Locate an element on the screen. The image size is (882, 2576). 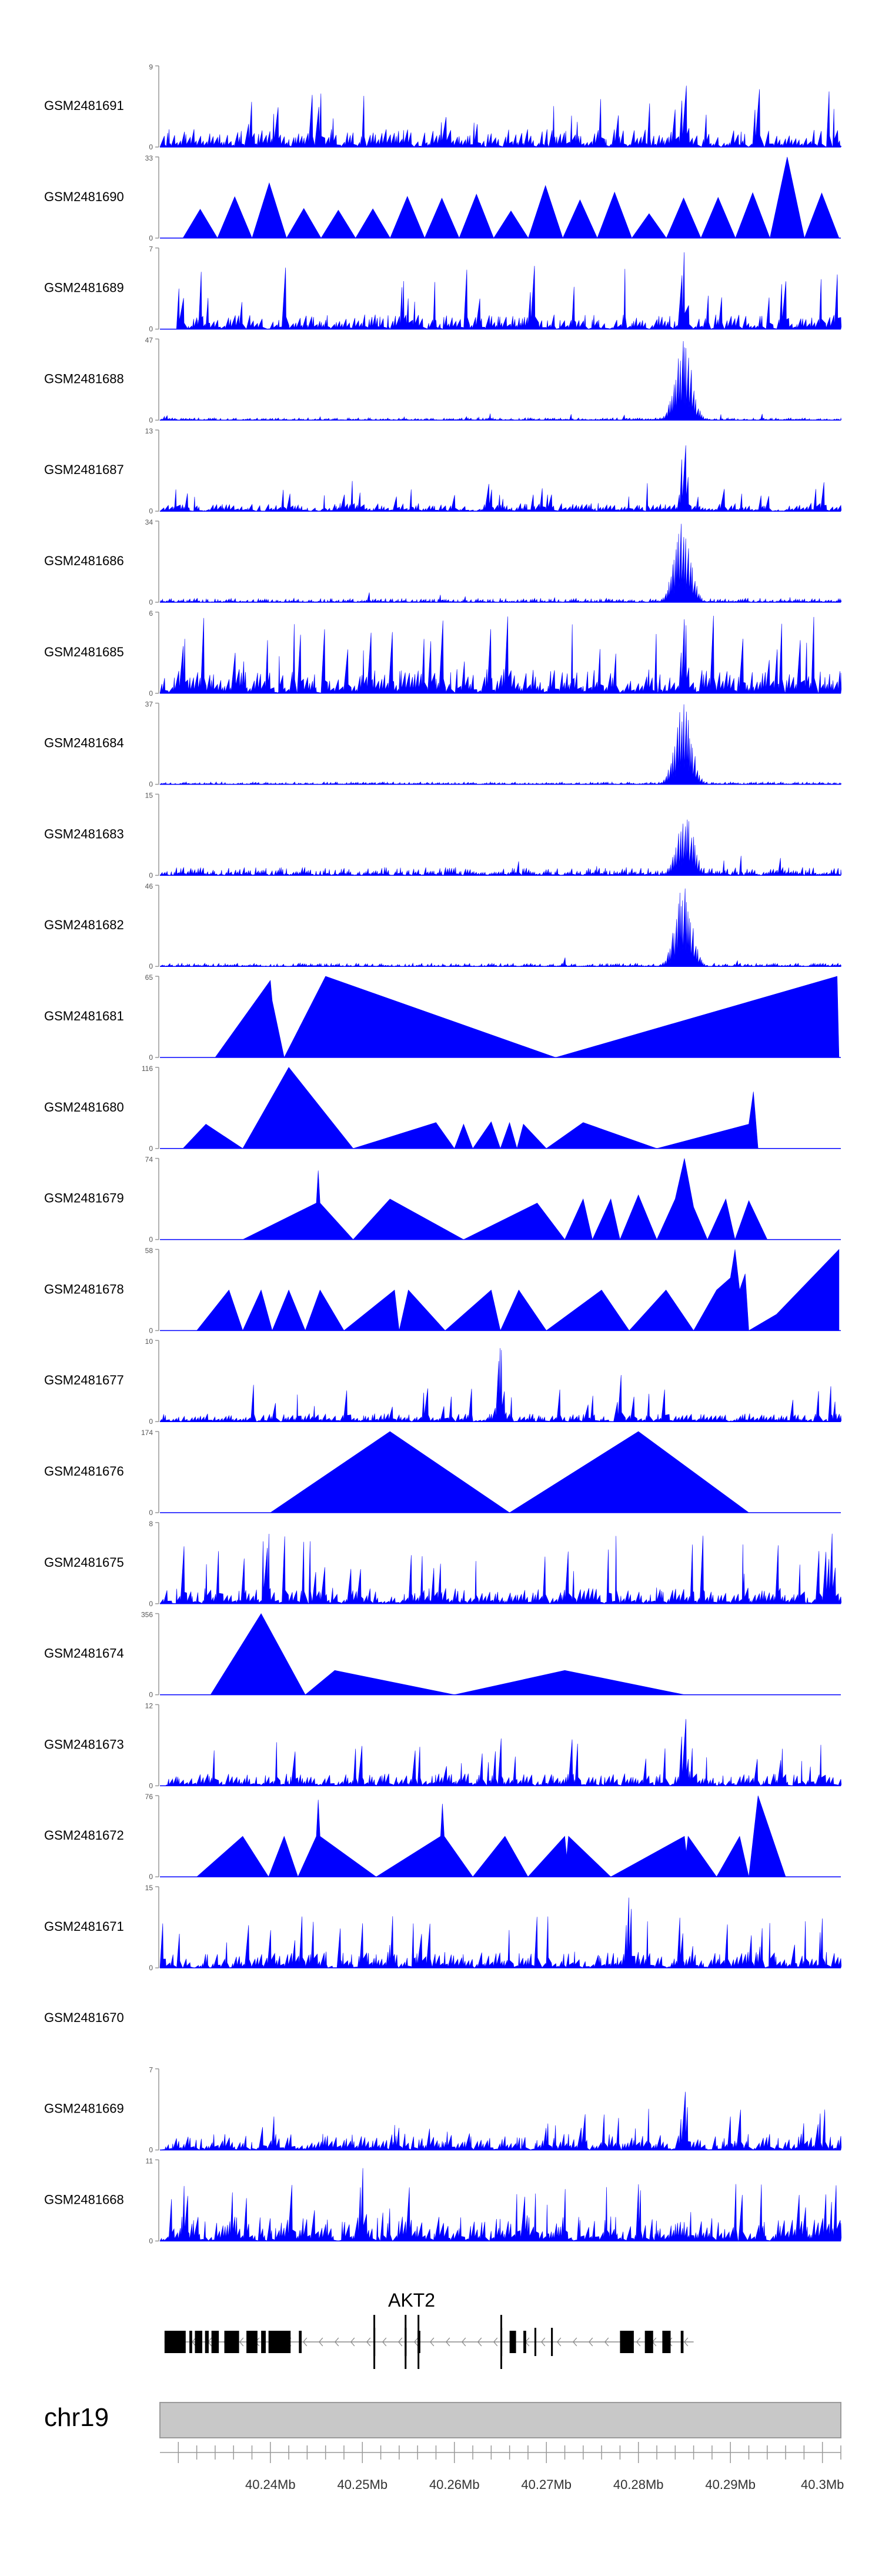
track-label: GSM2481685 is located at coordinates (84, 652).